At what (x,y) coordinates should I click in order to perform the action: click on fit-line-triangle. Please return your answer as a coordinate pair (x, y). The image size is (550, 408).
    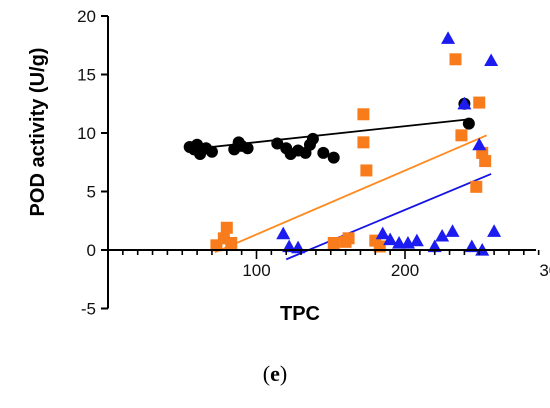
    Looking at the image, I should click on (388, 217).